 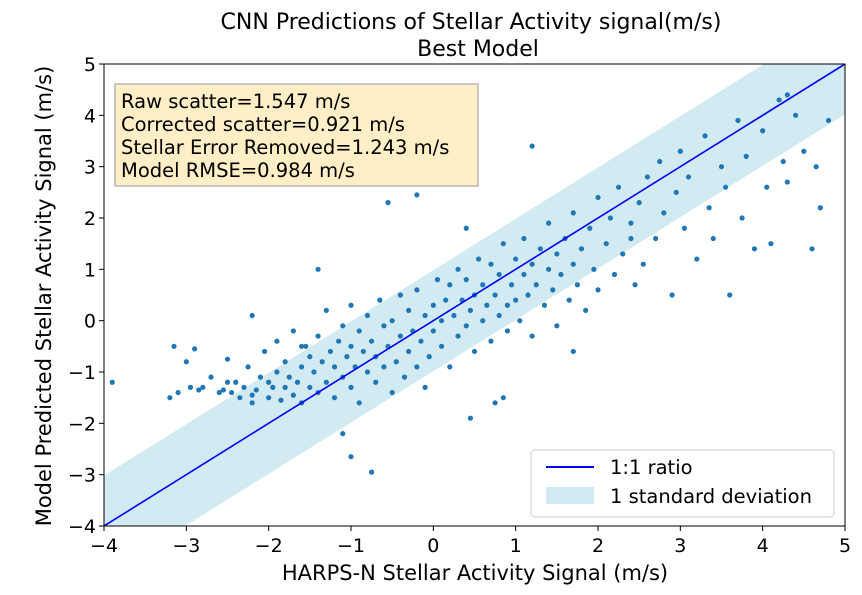 I want to click on y-tick-label: 4, so click(x=90, y=116).